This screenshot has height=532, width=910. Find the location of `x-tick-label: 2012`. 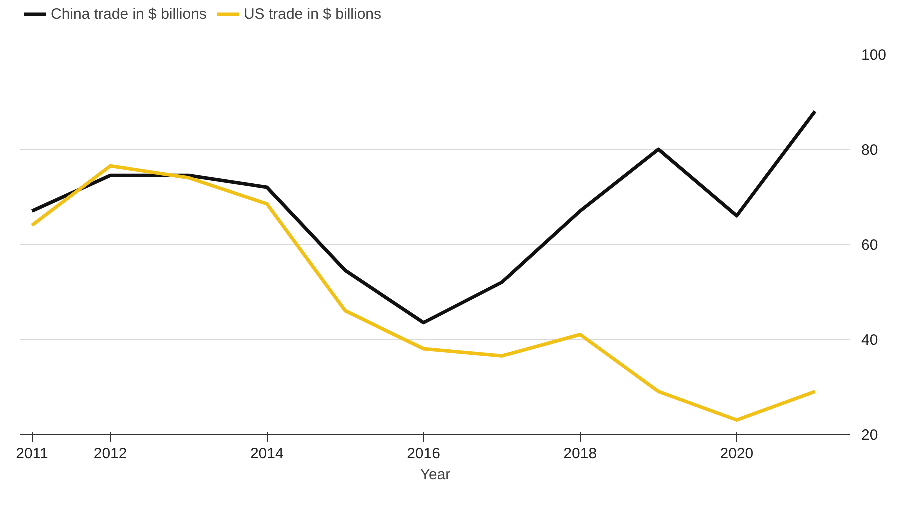

x-tick-label: 2012 is located at coordinates (111, 454).